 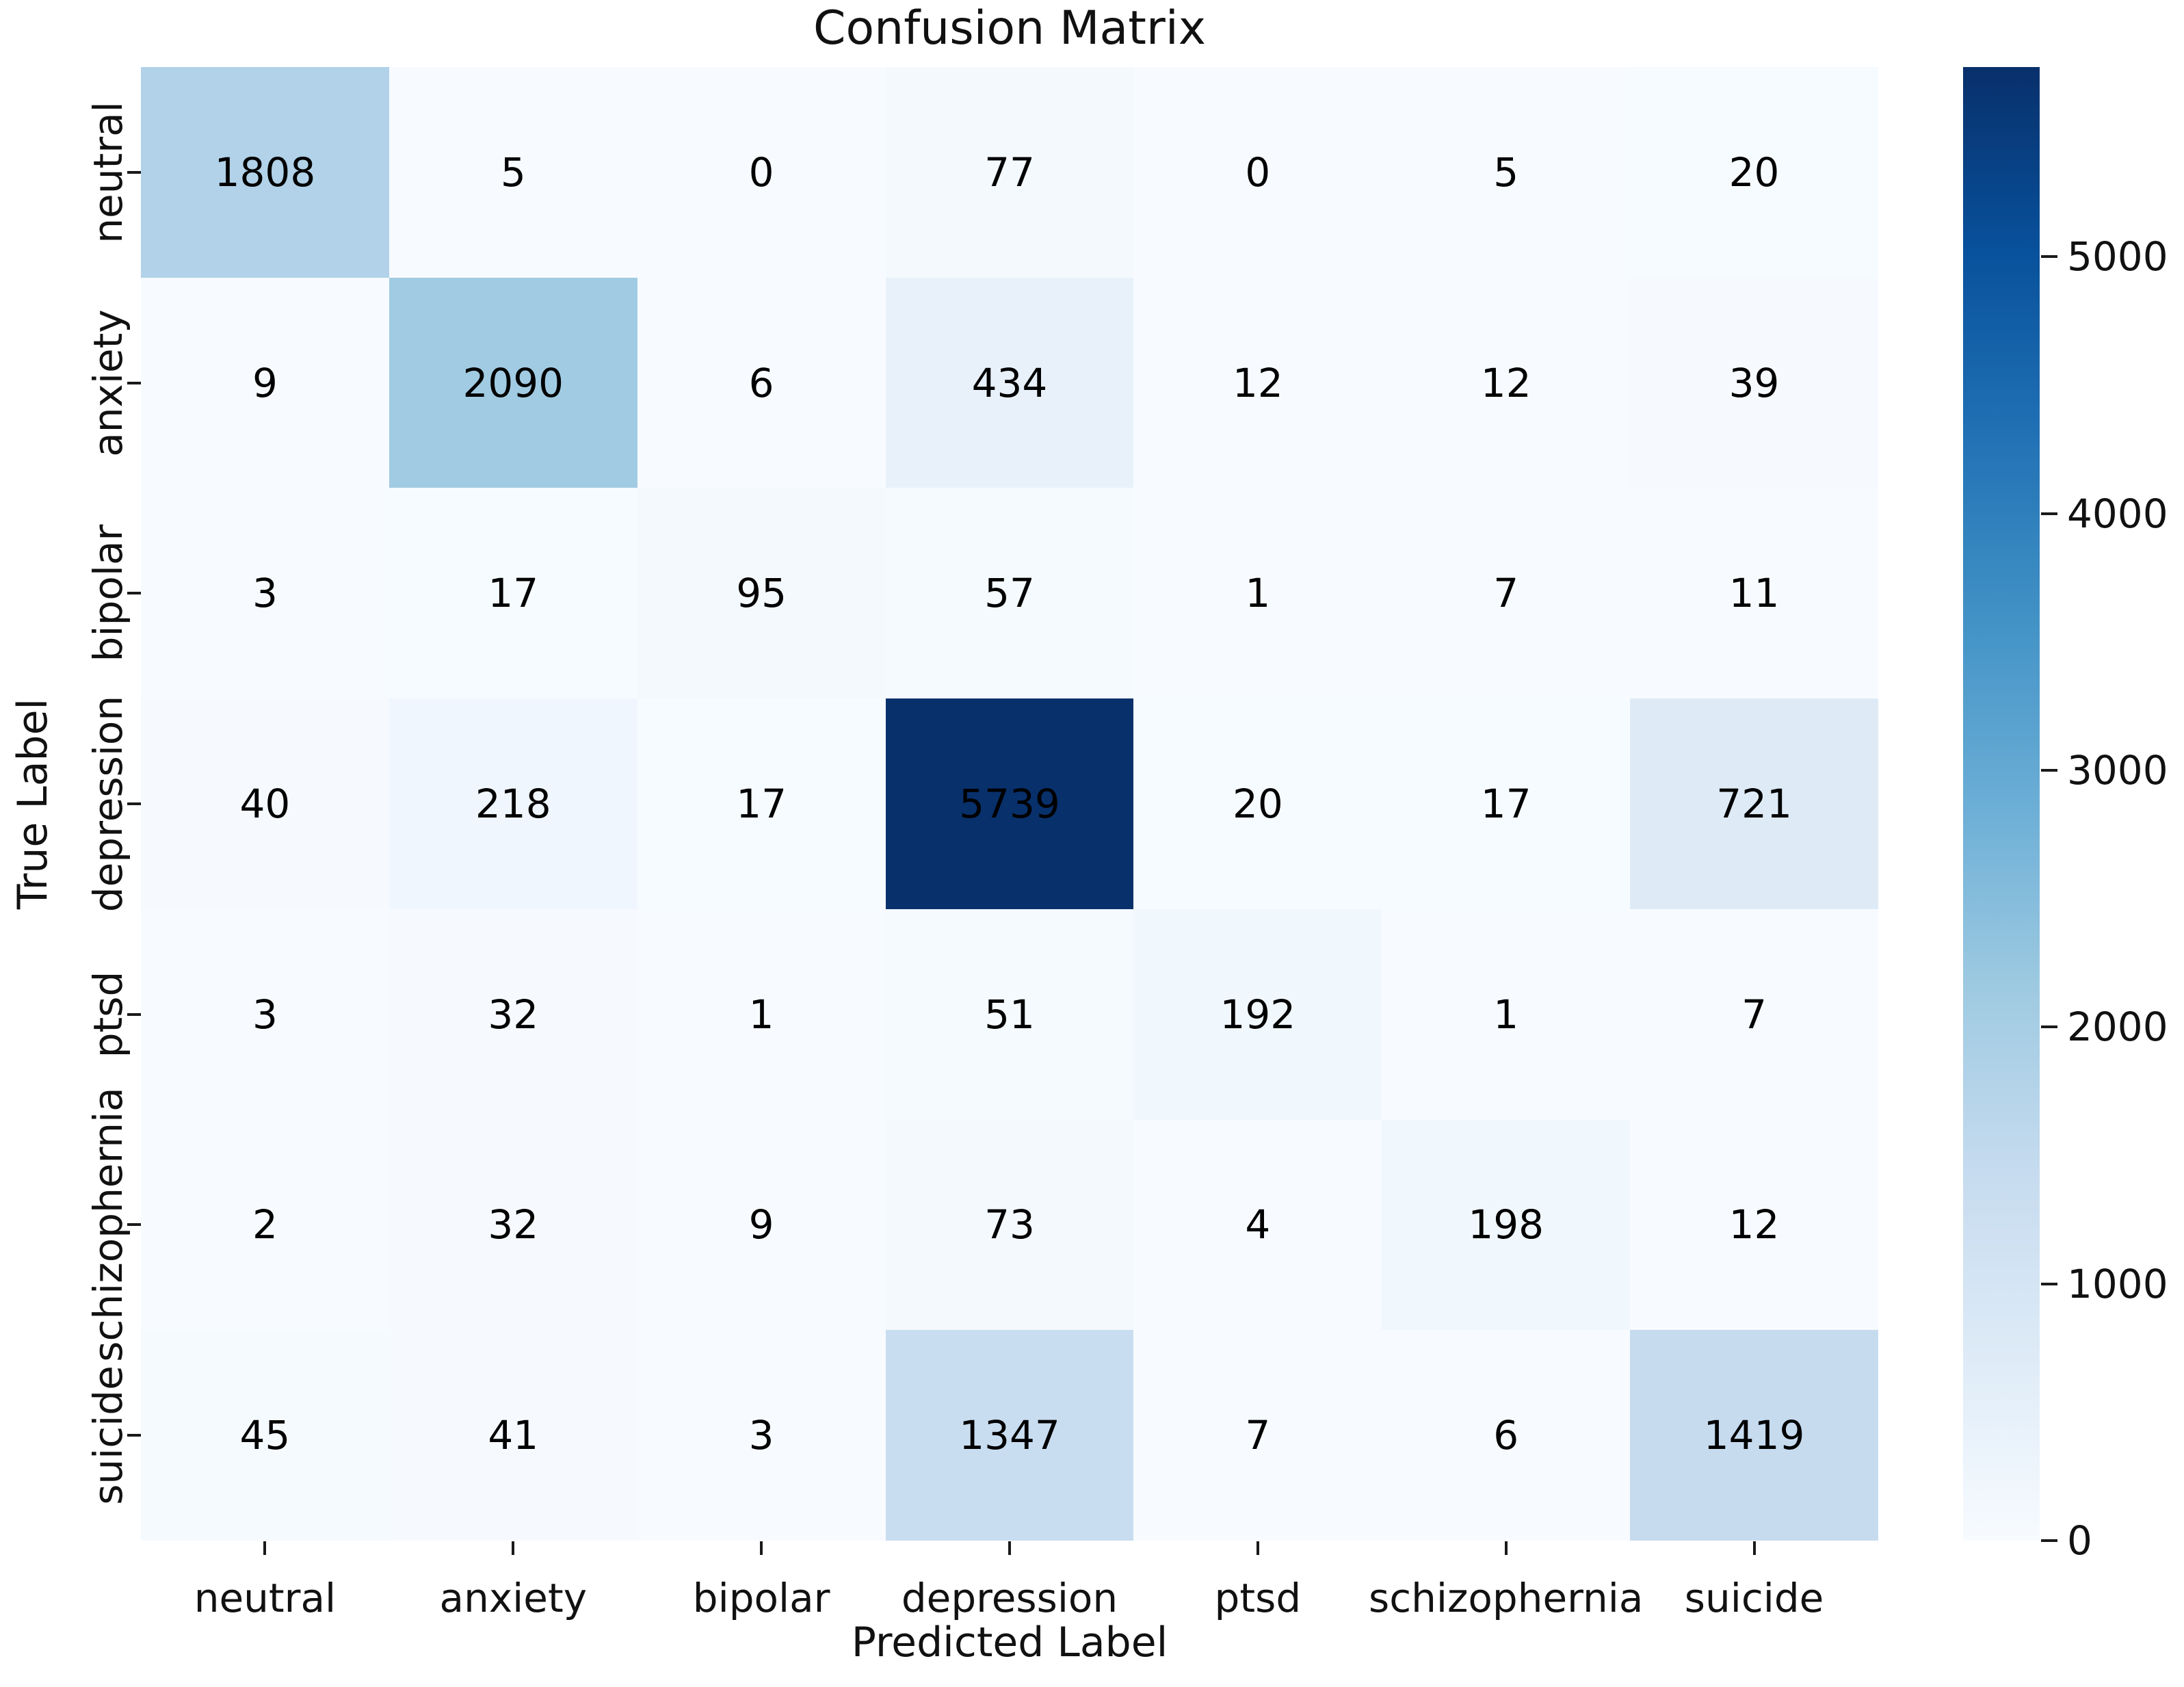 I want to click on y-tick-label: suicide, so click(x=108, y=1435).